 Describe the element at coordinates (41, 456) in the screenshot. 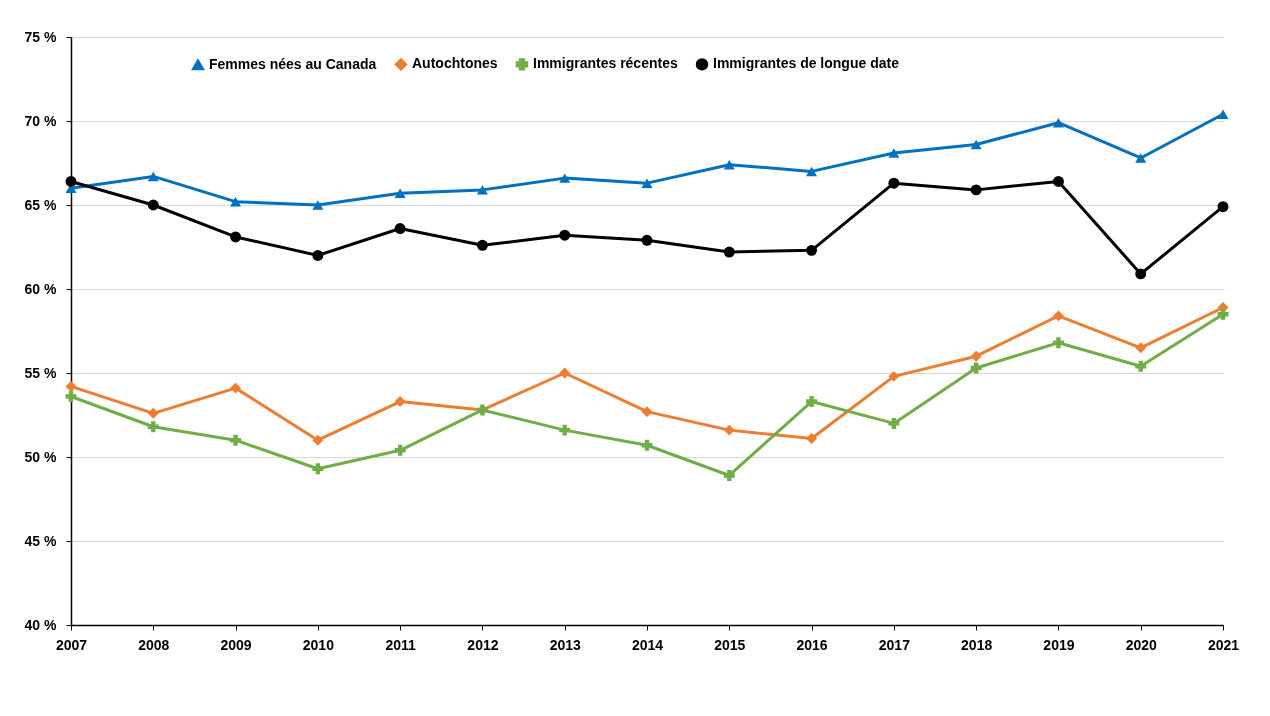

I see `y-tick-label: 50 %` at that location.